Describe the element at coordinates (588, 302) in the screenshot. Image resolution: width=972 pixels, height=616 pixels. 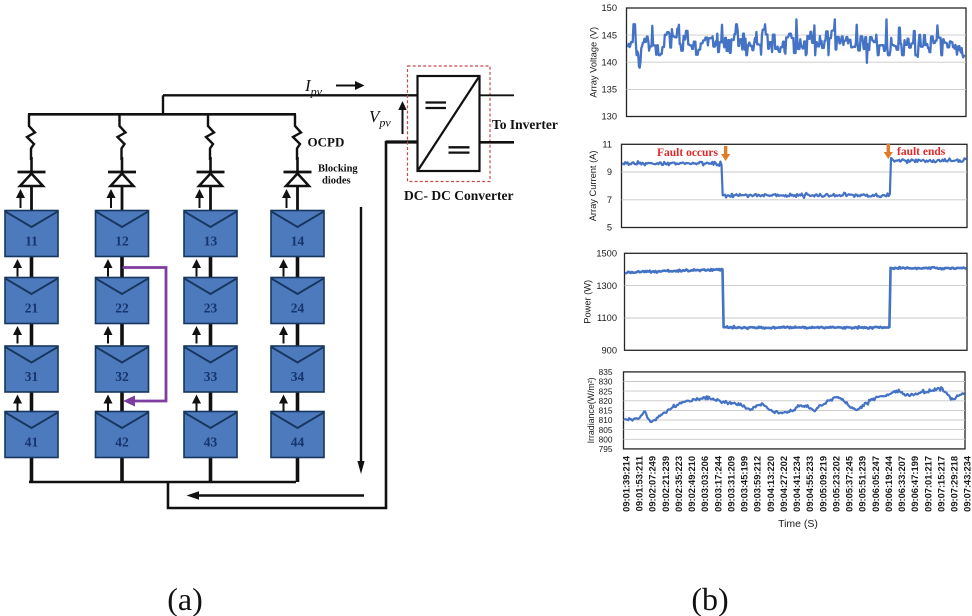
I see `svg-text: Power (W)` at that location.